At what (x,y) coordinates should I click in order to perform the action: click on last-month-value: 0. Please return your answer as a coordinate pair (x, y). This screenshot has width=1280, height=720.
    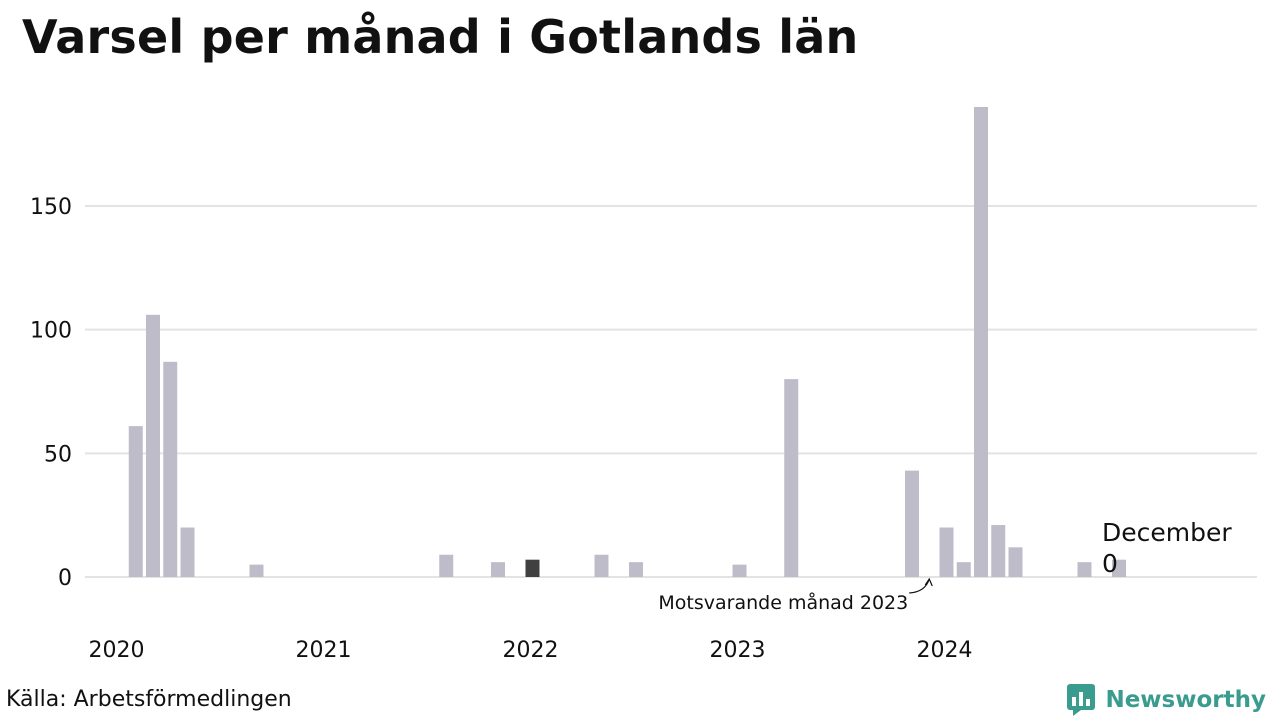
    Looking at the image, I should click on (1110, 563).